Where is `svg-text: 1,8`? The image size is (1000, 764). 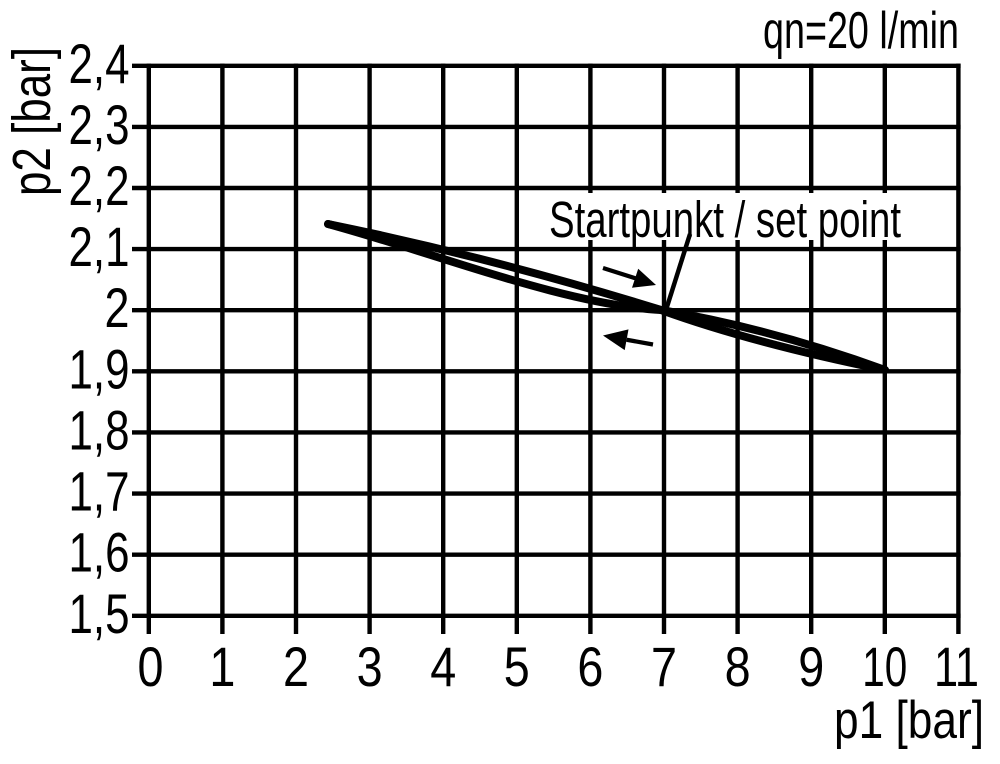
svg-text: 1,8 is located at coordinates (99, 429).